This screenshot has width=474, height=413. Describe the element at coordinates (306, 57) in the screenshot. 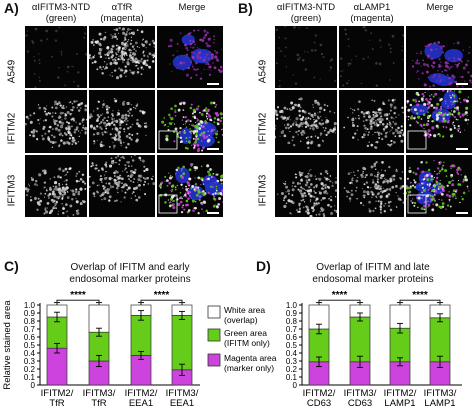

I see `panel-b-image-a549-ifitm` at that location.